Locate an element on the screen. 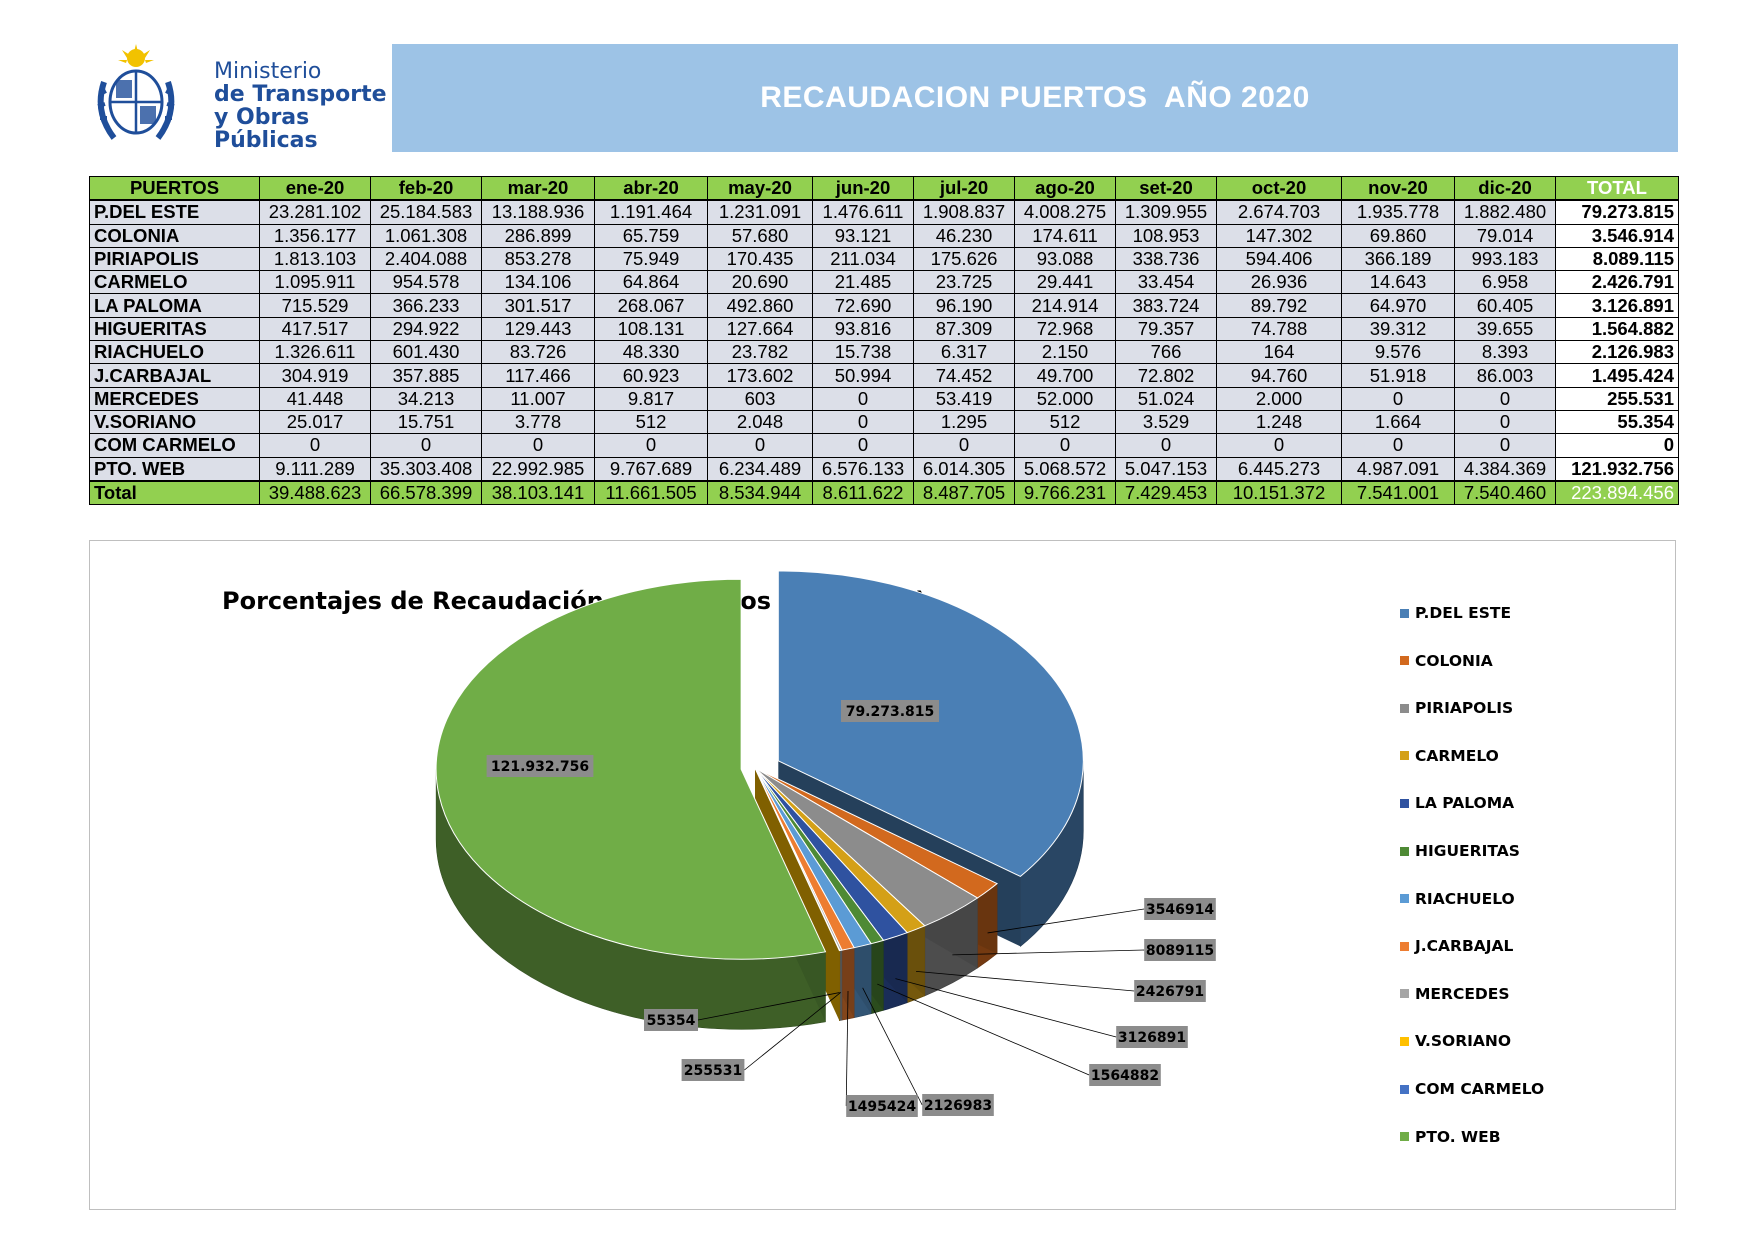 The height and width of the screenshot is (1241, 1755). port-name-cell: CARMELO is located at coordinates (174, 282).